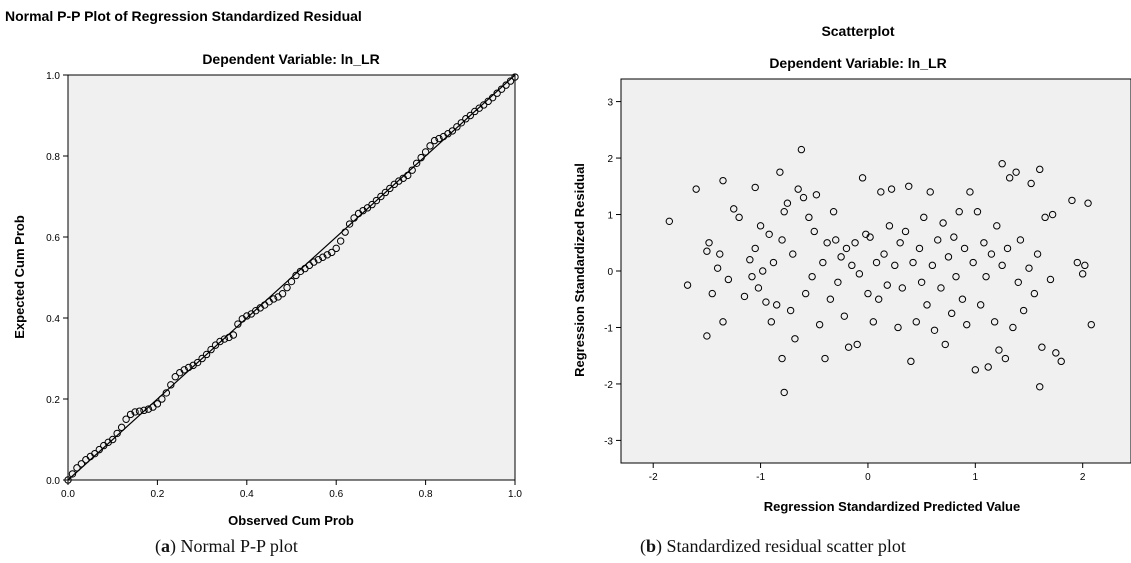 Image resolution: width=1131 pixels, height=563 pixels. I want to click on y-tick-label: 0, so click(610, 272).